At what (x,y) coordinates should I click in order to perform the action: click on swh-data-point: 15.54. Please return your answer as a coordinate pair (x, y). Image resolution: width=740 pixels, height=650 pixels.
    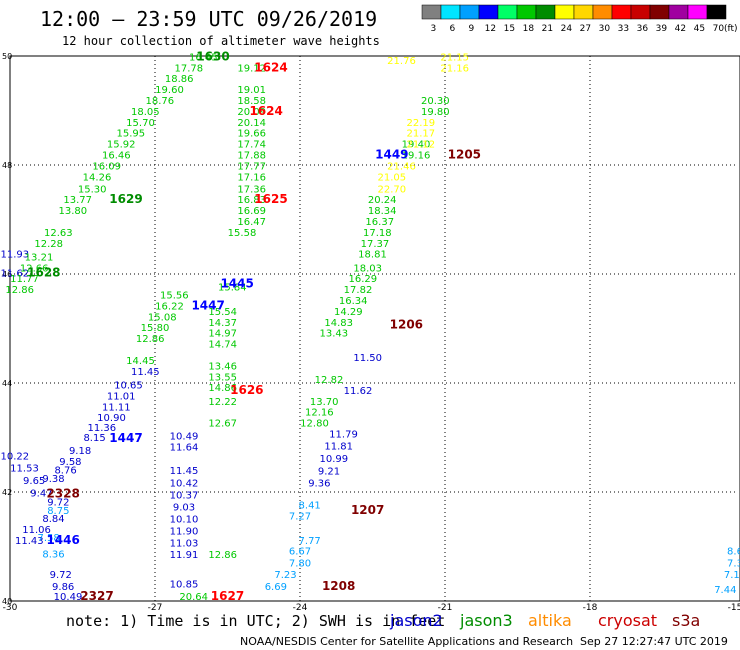
    Looking at the image, I should click on (222, 312).